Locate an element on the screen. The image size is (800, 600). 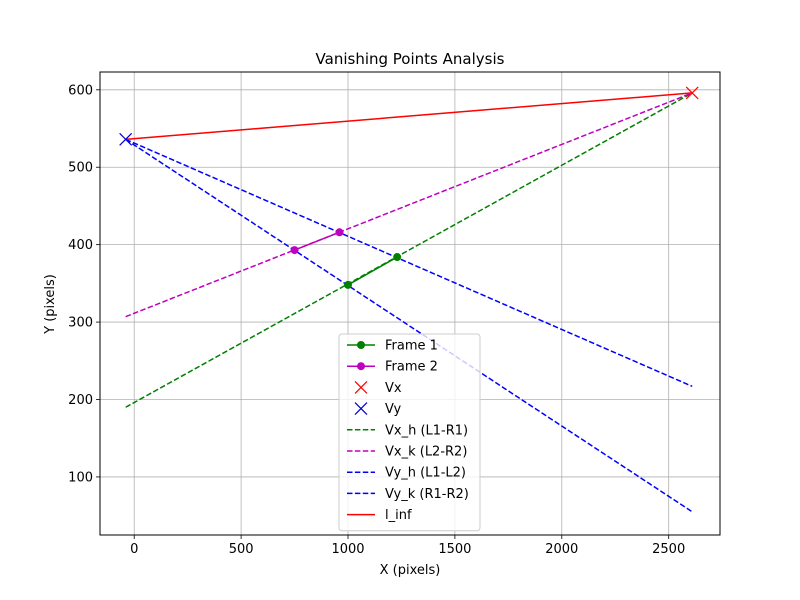
y-tick-label: 200 is located at coordinates (80, 400).